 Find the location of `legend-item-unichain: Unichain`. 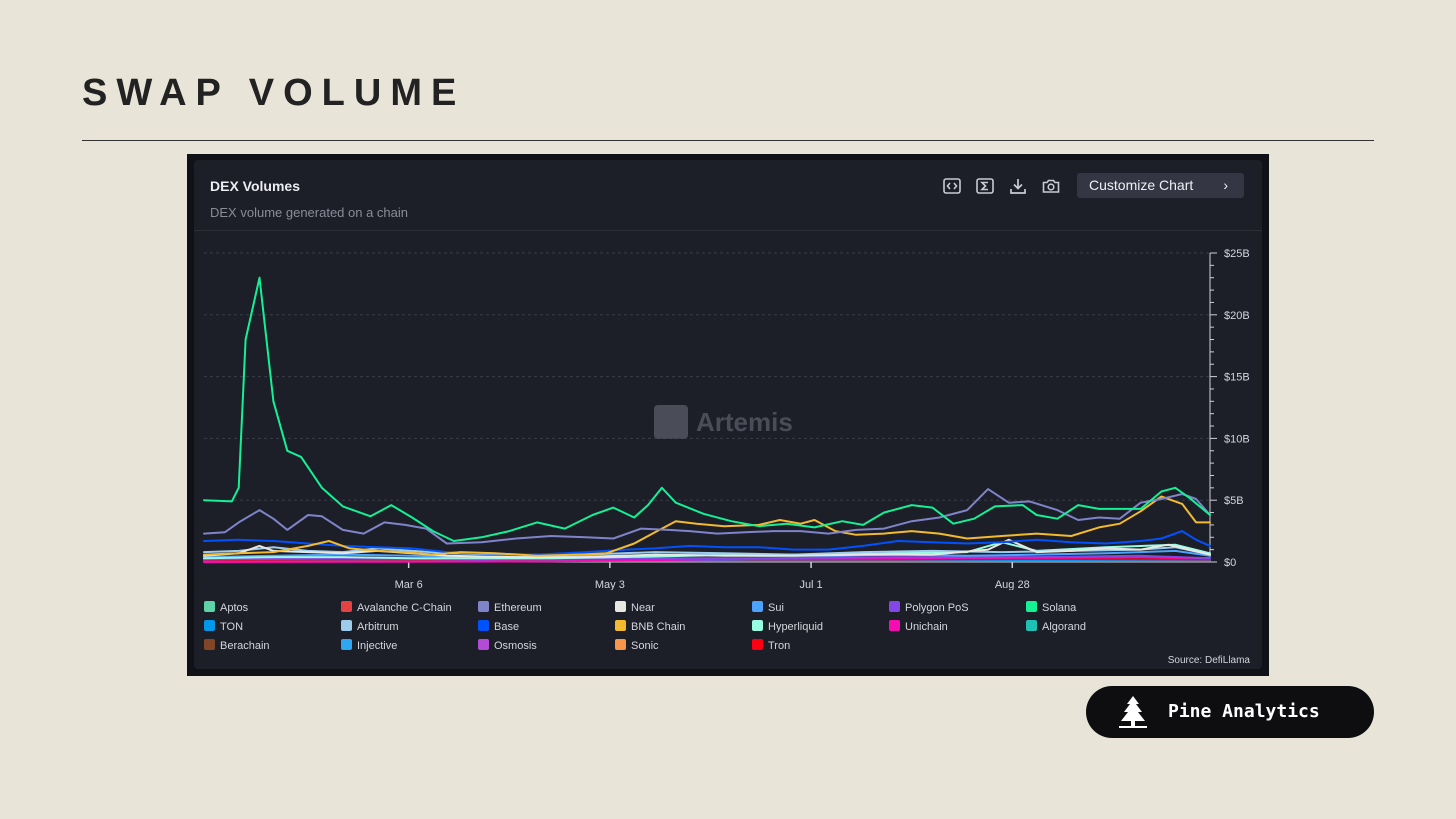

legend-item-unichain: Unichain is located at coordinates (918, 627).